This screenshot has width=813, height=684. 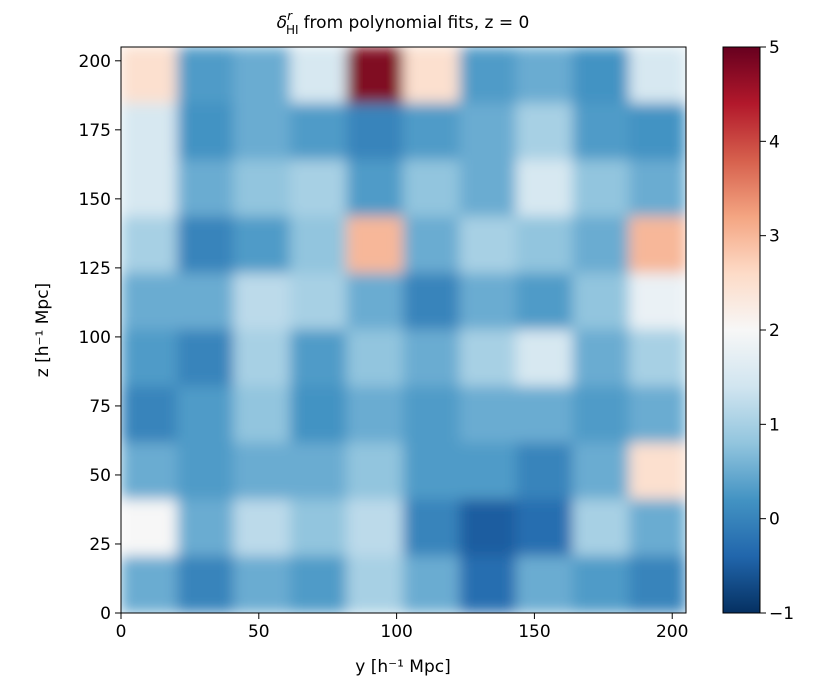 What do you see at coordinates (292, 30) in the screenshot?
I see `title-subscript: HI` at bounding box center [292, 30].